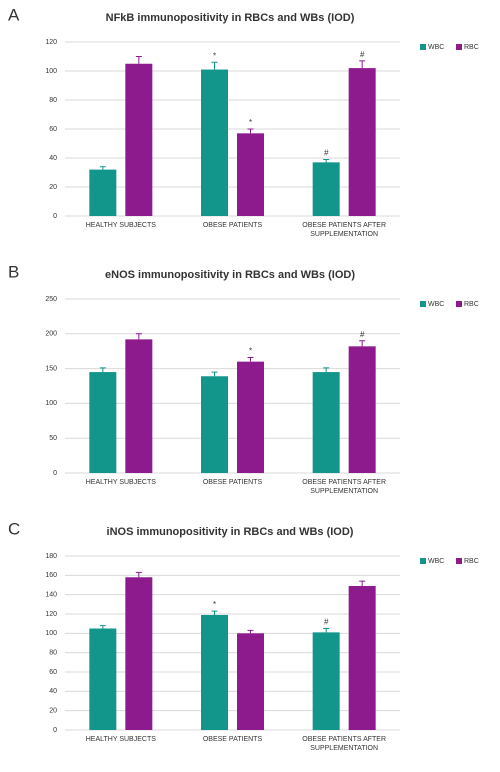 Image resolution: width=500 pixels, height=772 pixels. Describe the element at coordinates (51, 575) in the screenshot. I see `y-tick-label: 160` at that location.